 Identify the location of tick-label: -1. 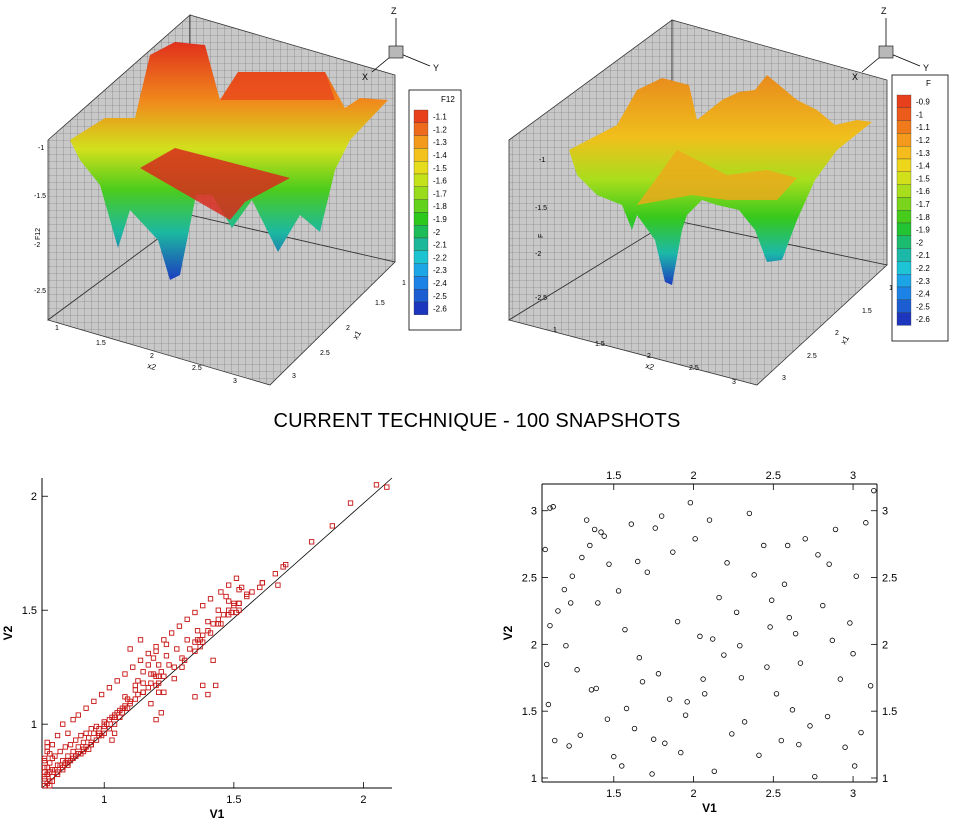
(542, 160).